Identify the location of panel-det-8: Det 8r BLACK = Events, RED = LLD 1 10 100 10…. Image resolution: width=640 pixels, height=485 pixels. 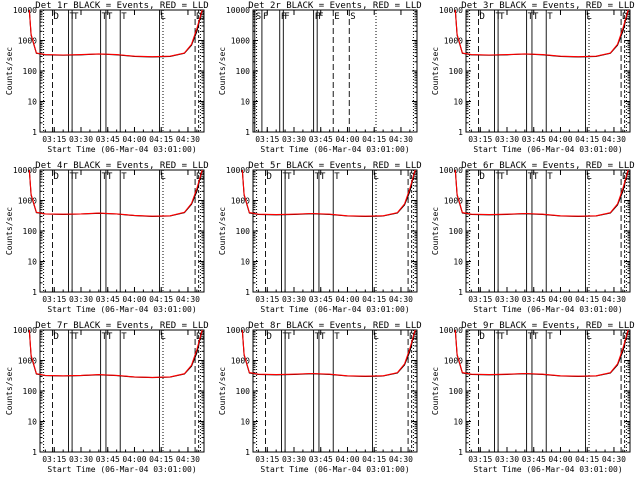
(320, 397).